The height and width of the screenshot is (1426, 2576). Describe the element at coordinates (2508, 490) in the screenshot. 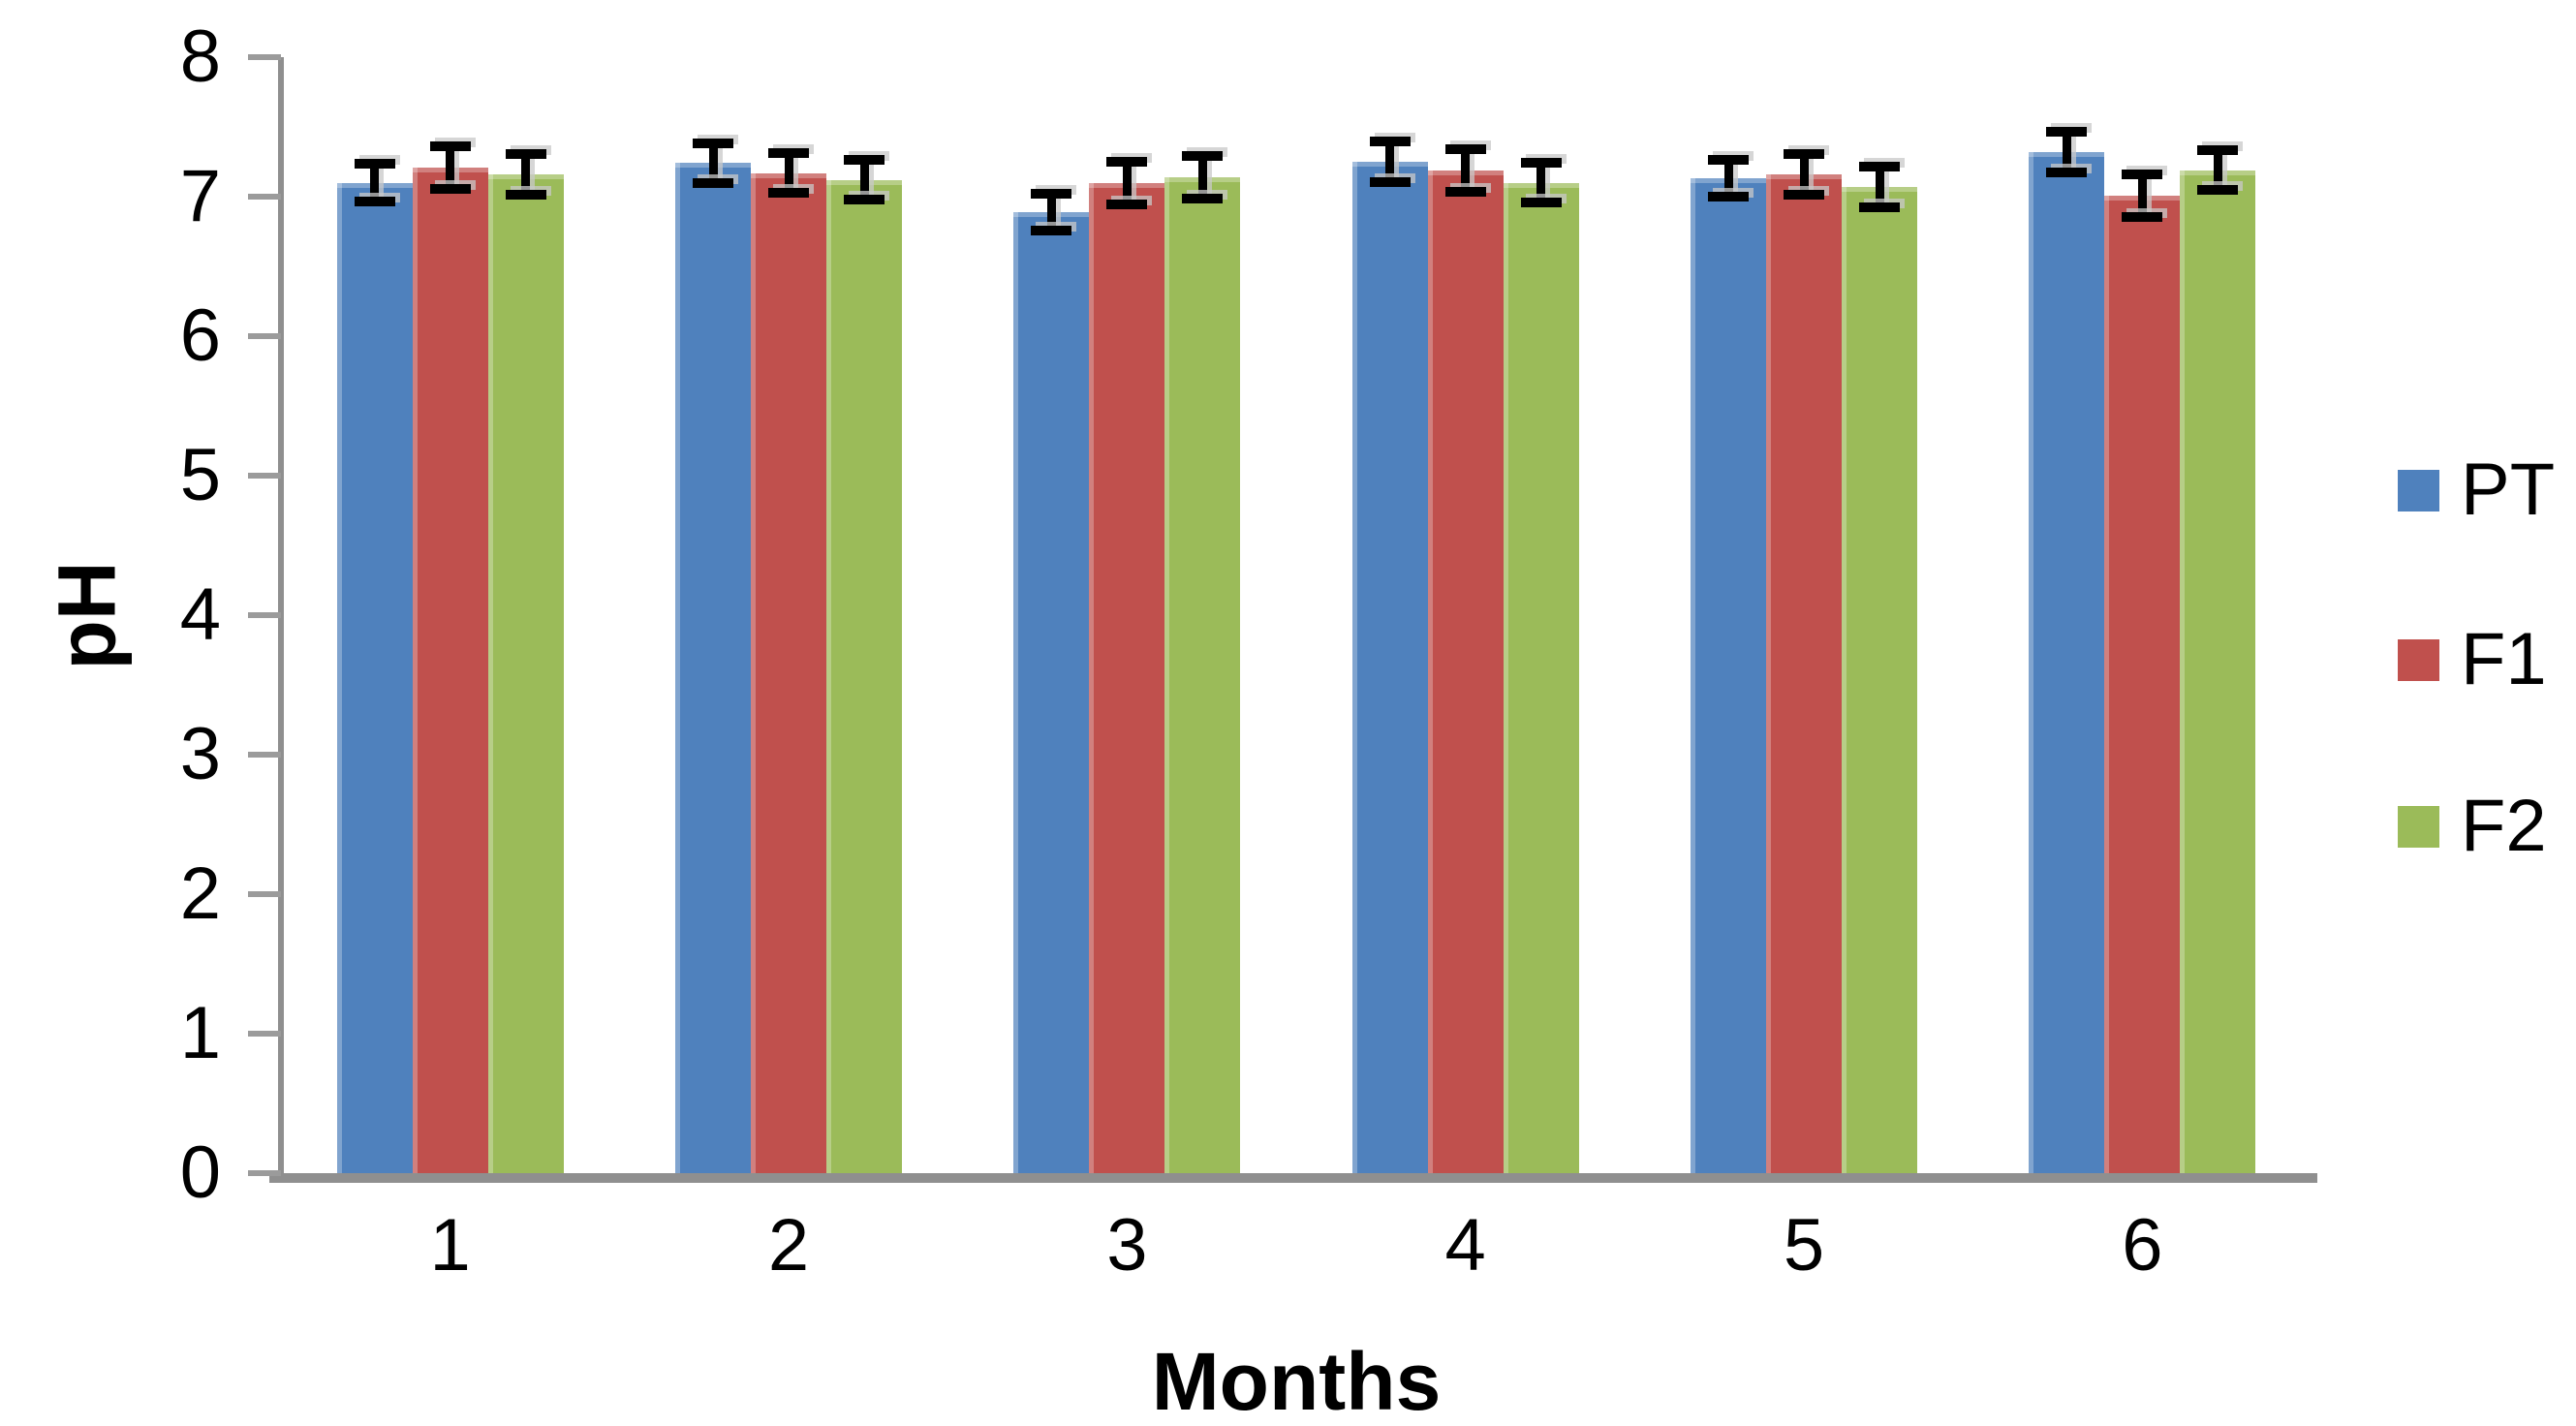

I see `legend-label-PT: PT` at that location.